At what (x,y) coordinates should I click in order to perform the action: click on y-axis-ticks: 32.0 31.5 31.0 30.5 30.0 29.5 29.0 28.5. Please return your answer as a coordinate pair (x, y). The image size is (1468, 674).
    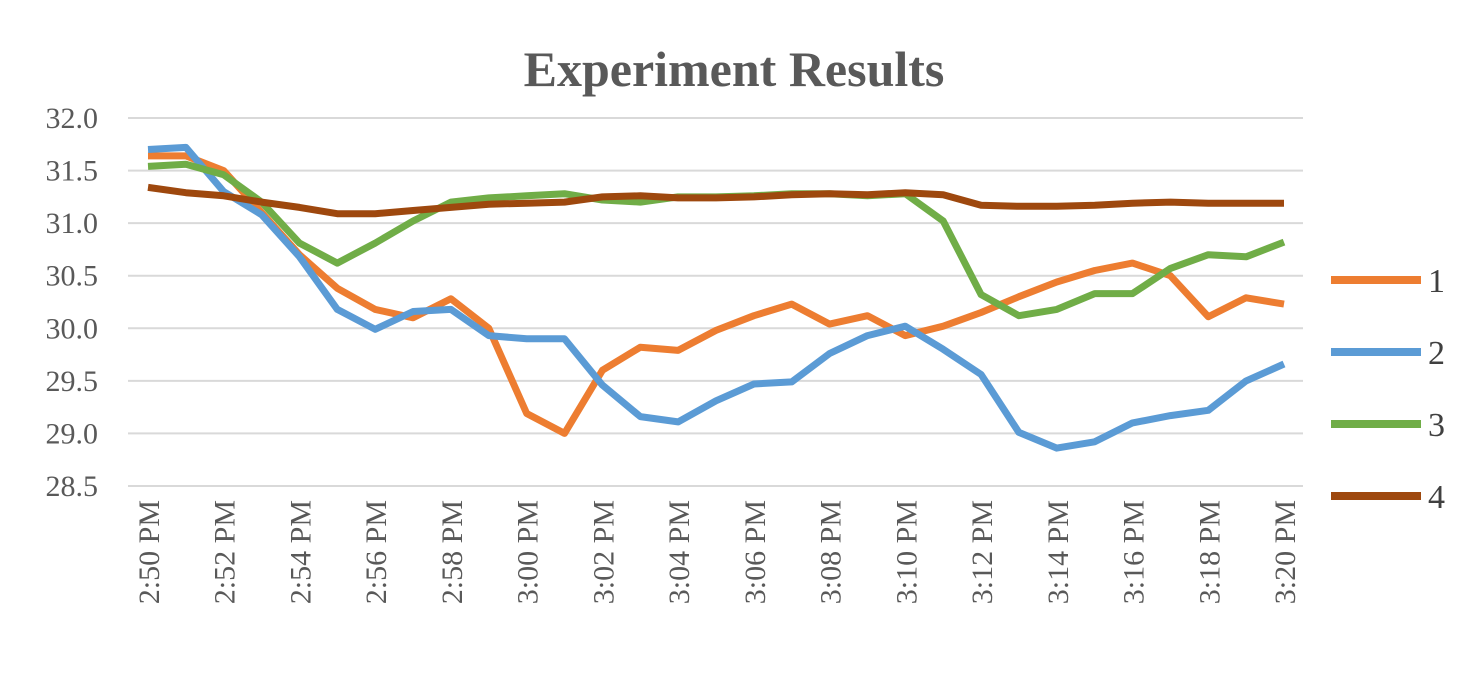
    Looking at the image, I should click on (72, 302).